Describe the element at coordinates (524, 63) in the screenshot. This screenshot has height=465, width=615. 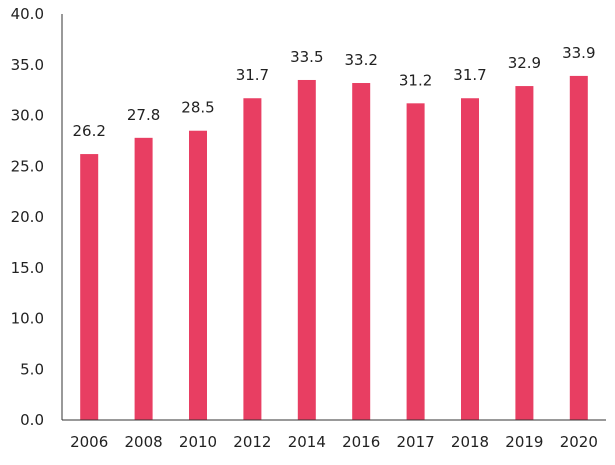
I see `bar-value-label: 32.9` at that location.